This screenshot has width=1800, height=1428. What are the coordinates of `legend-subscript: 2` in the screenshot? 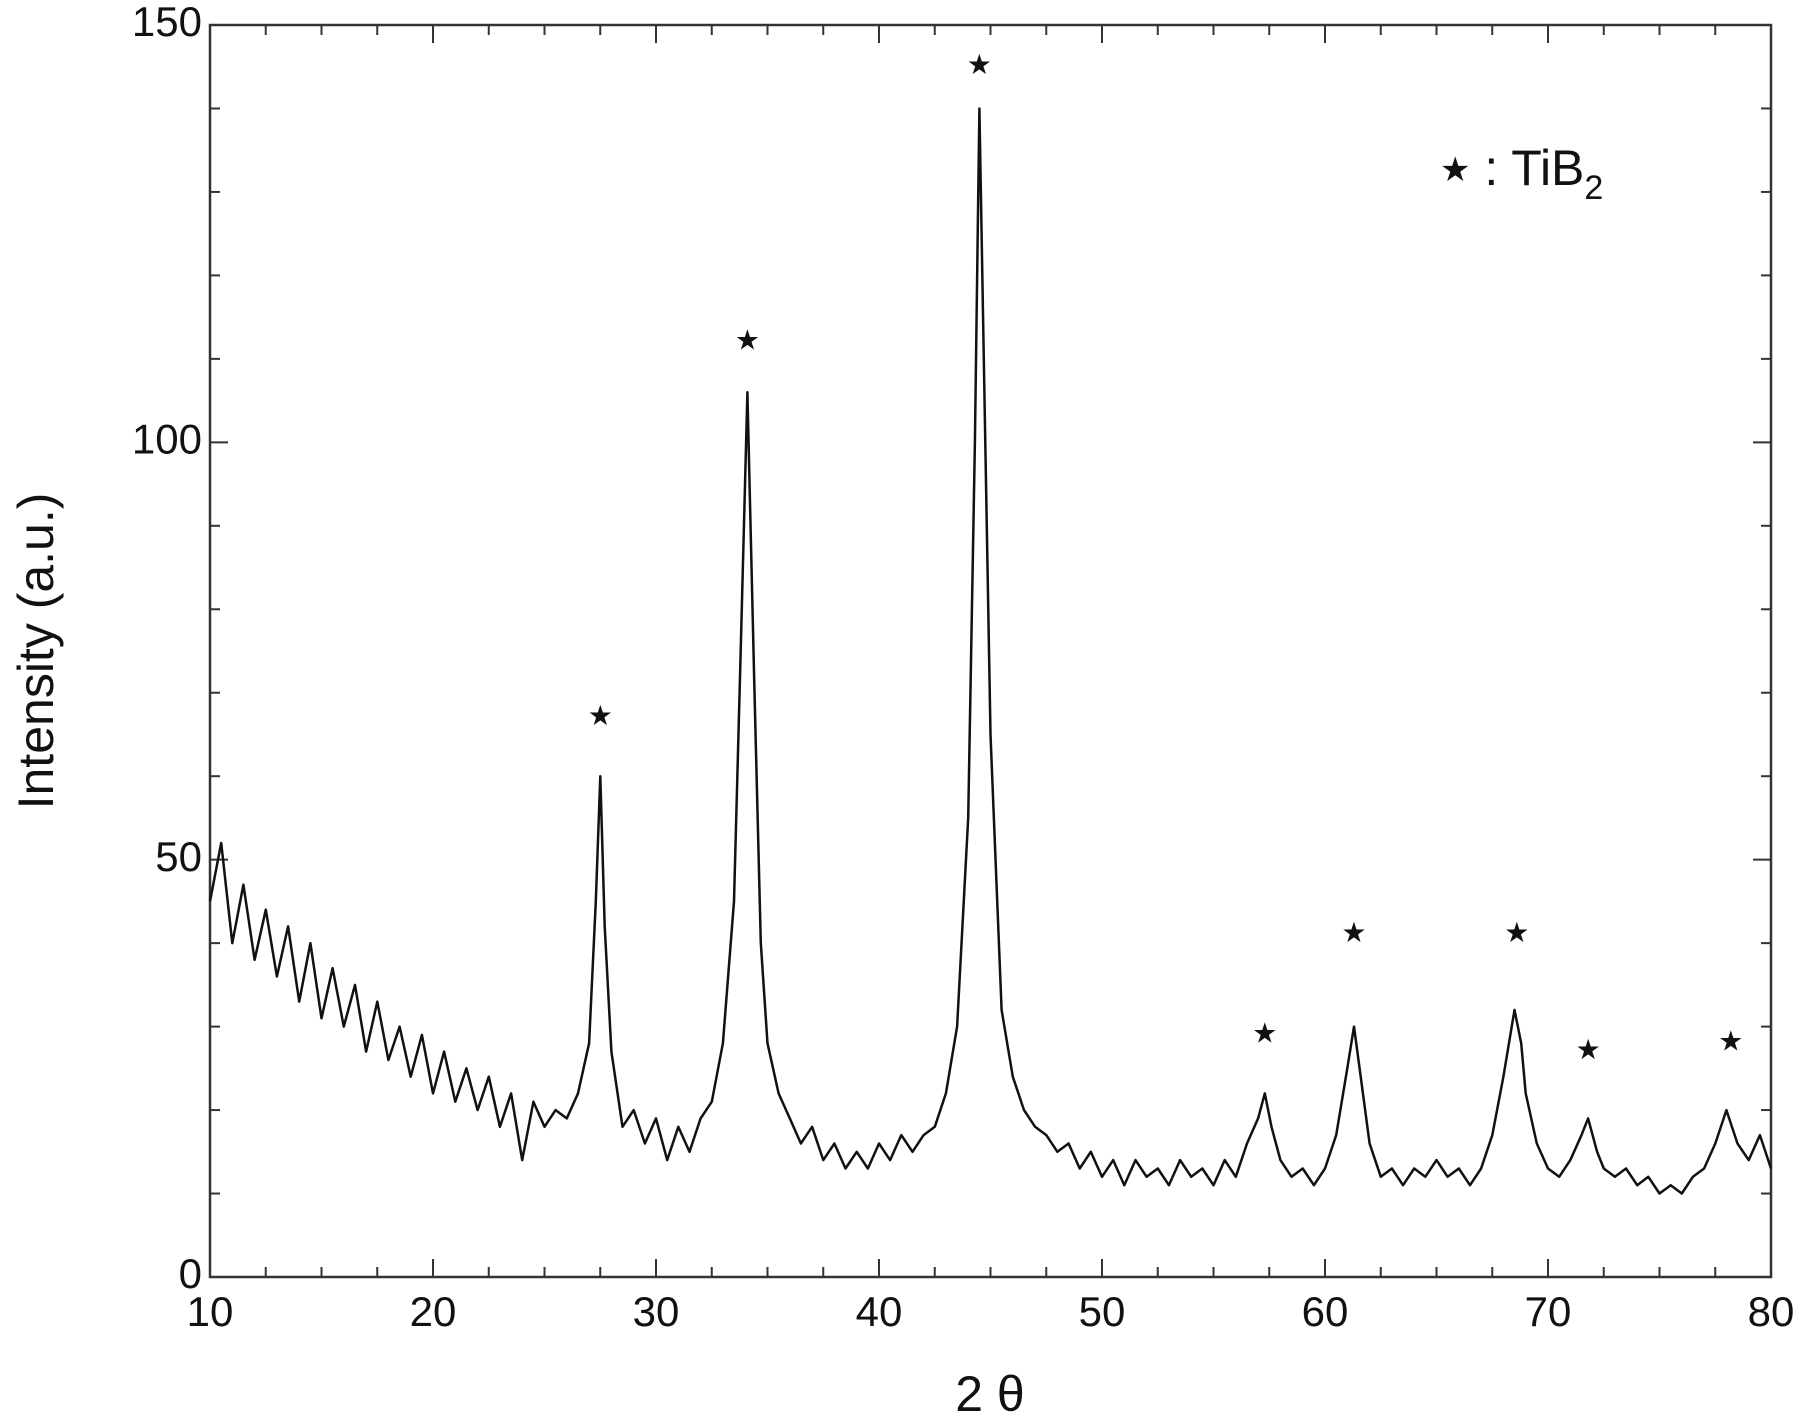 It's located at (1593, 188).